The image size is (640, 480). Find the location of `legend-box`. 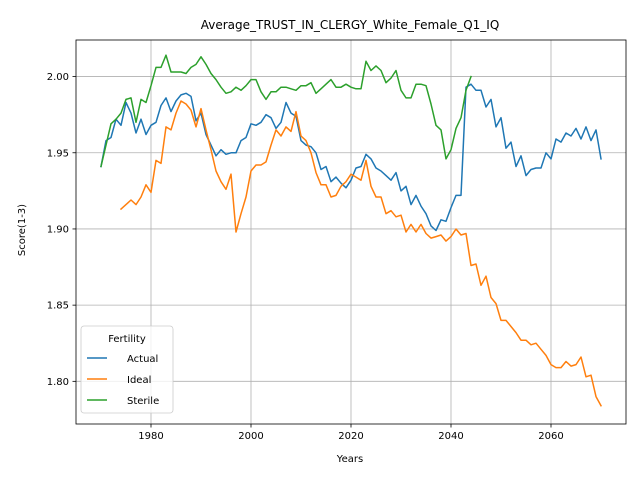

legend-box is located at coordinates (127, 369).